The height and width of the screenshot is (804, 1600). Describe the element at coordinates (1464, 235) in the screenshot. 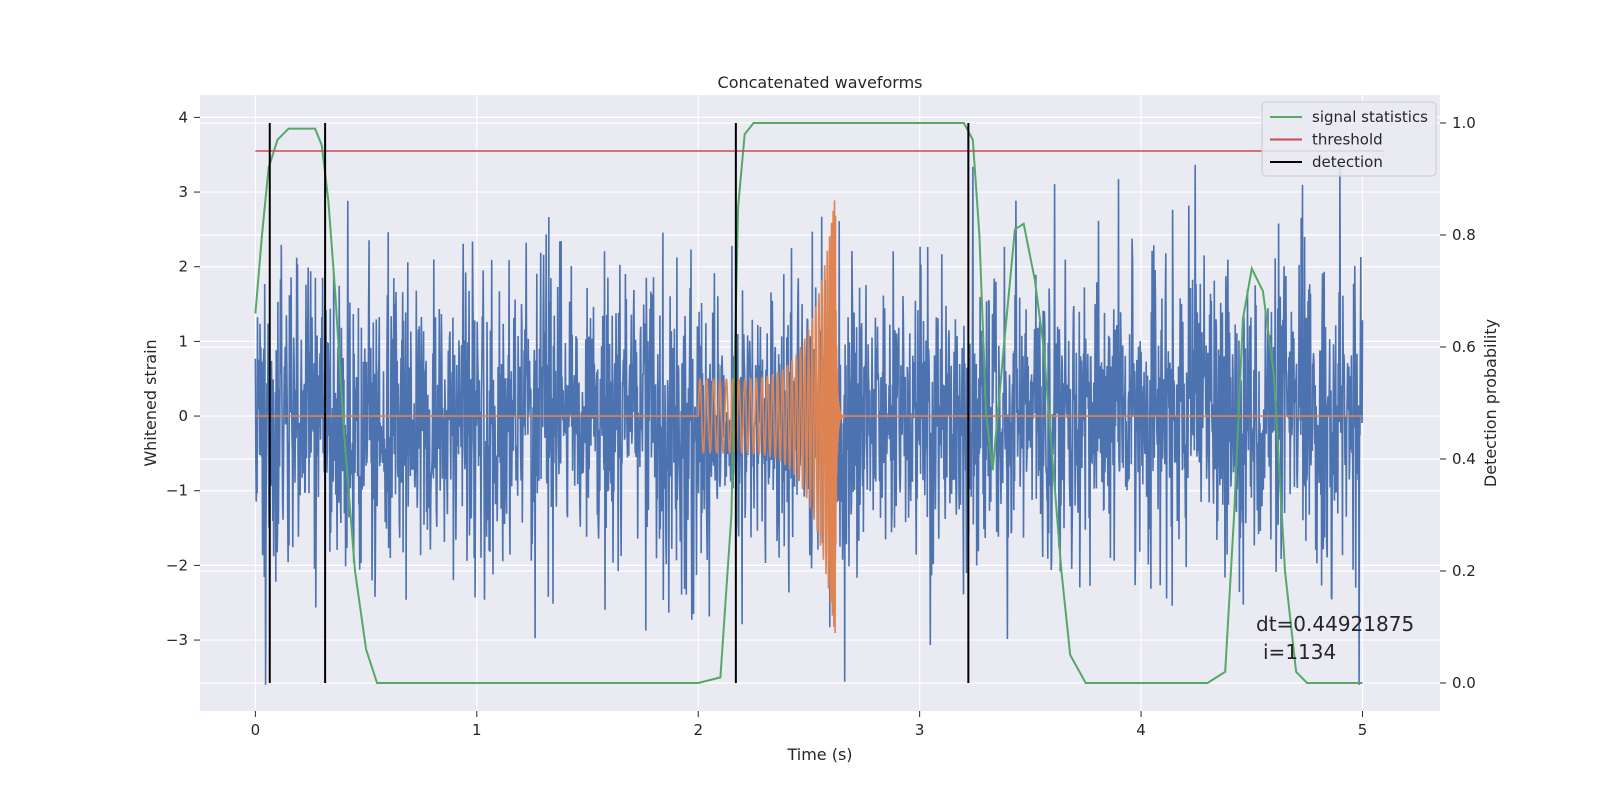

I see `y-right-tick-label: 0.8` at that location.